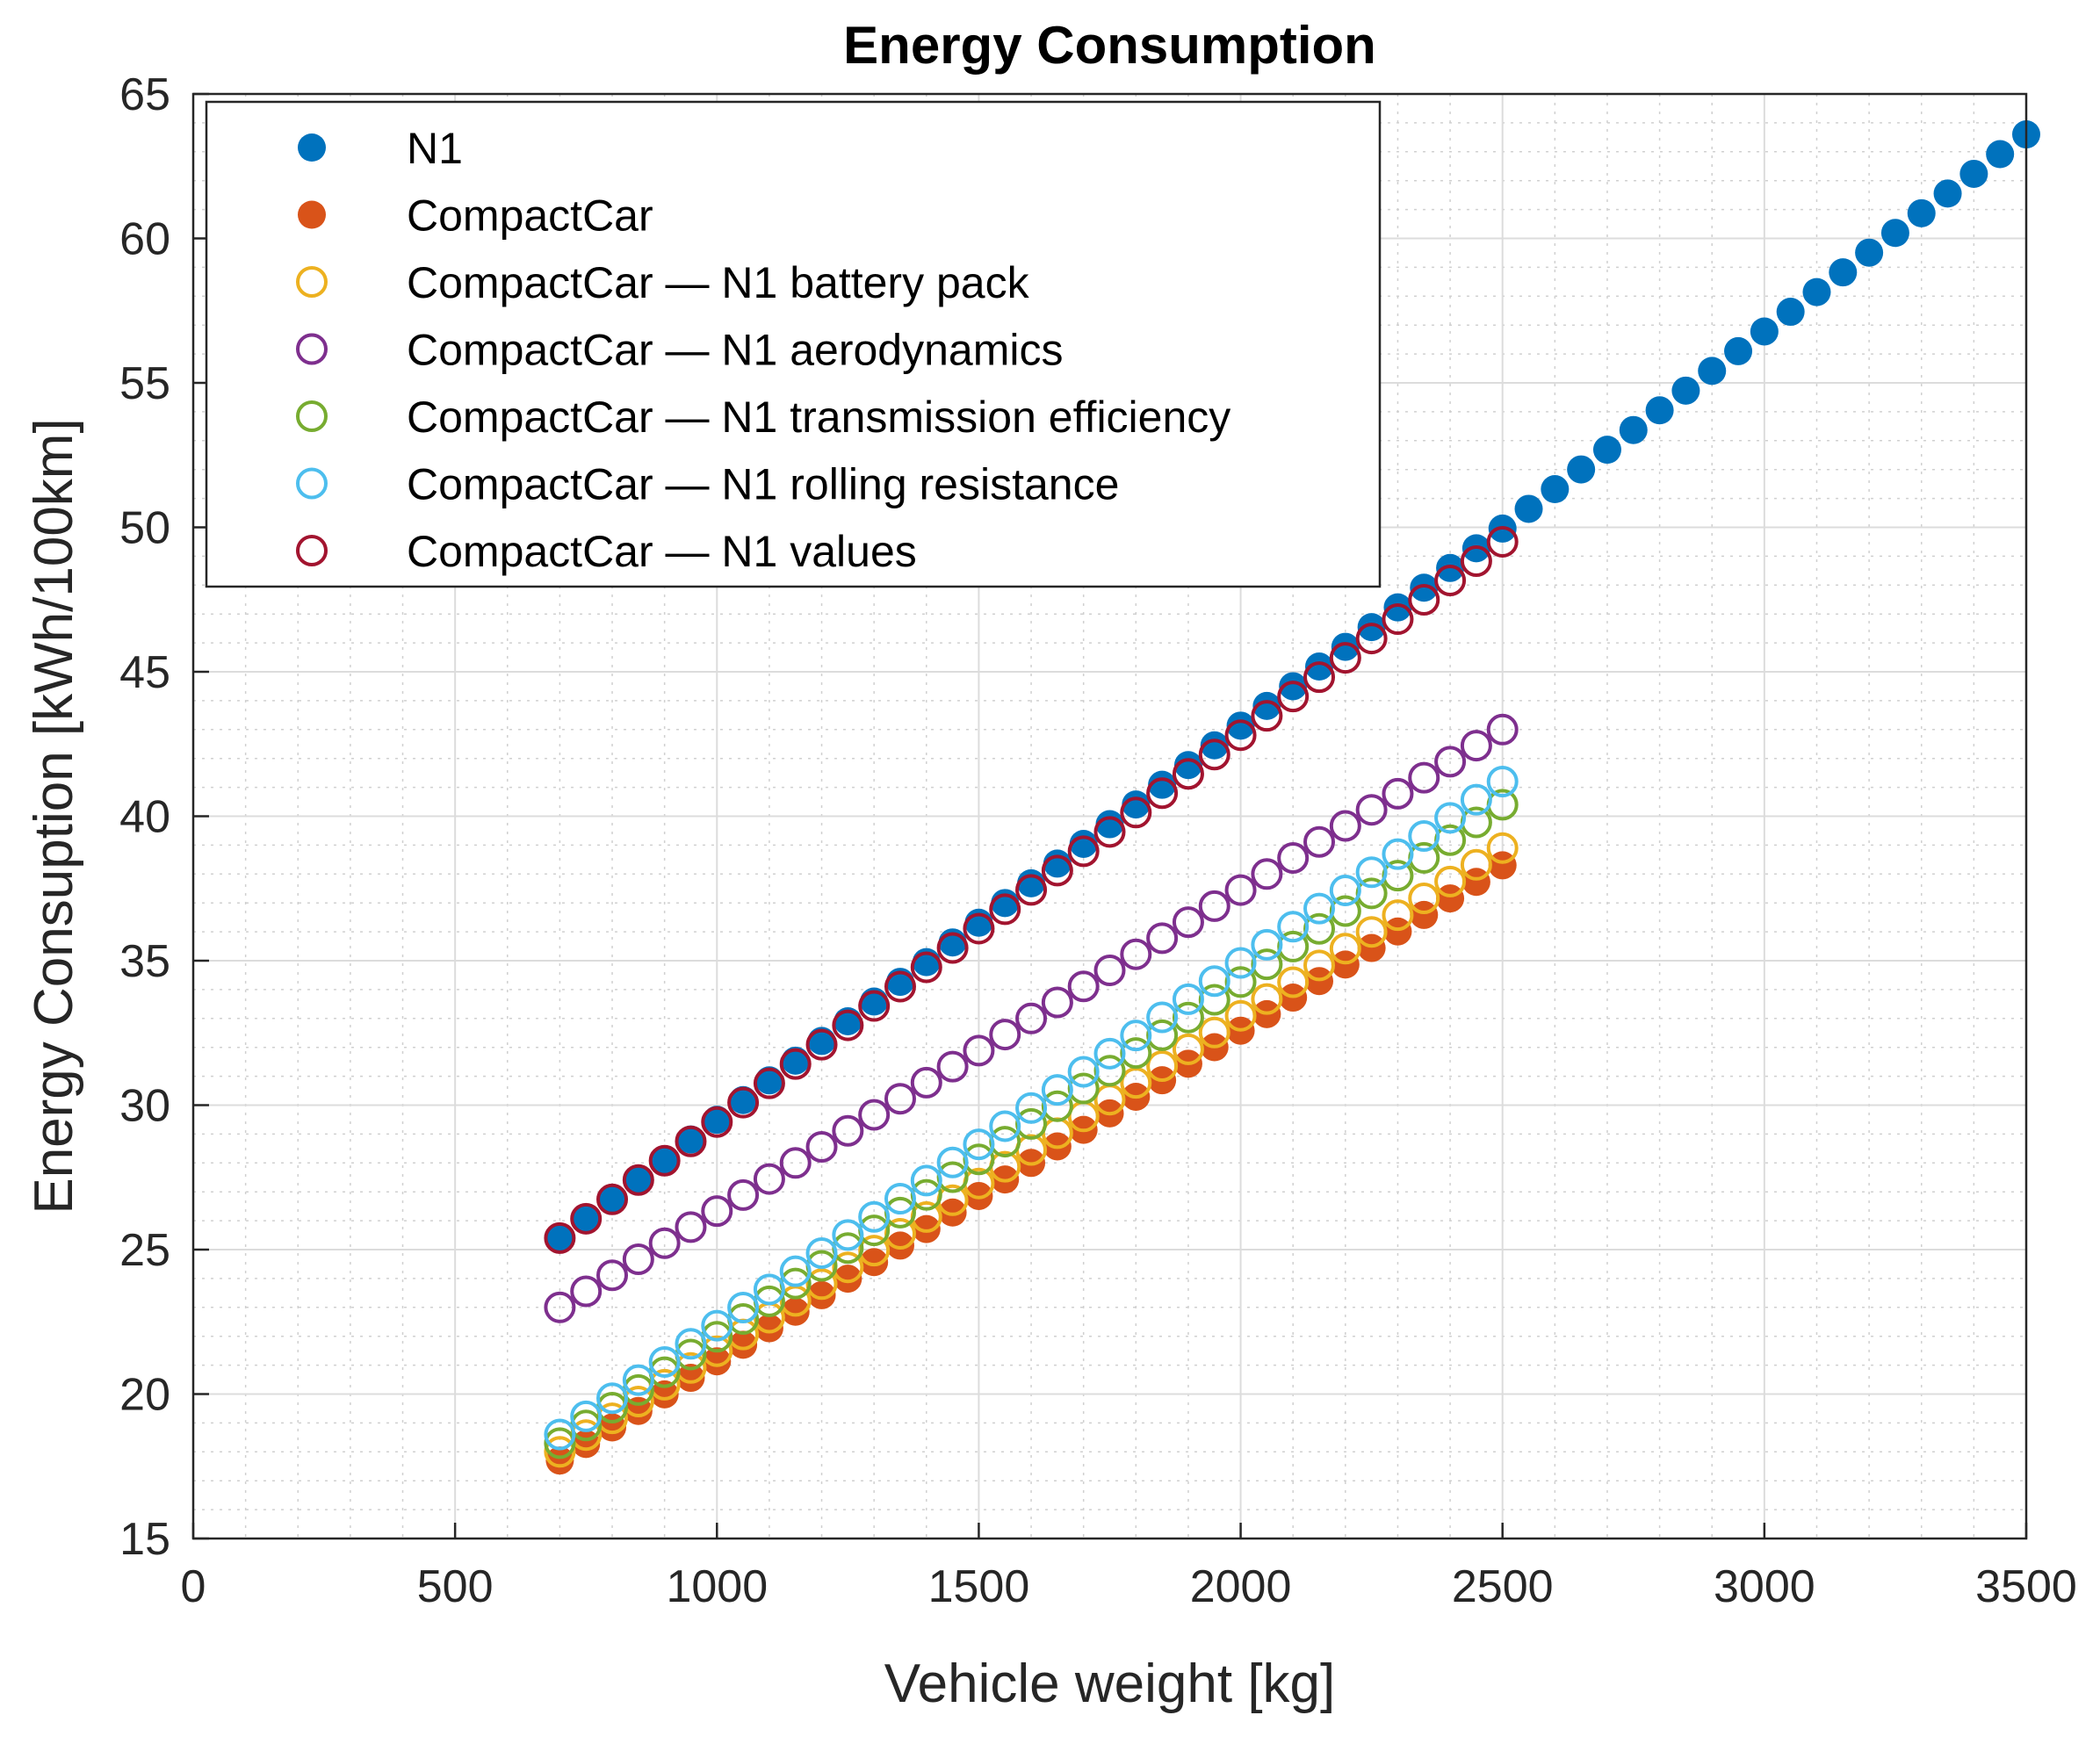 This screenshot has height=1744, width=2100. I want to click on y-tick-label: 30, so click(144, 1106).